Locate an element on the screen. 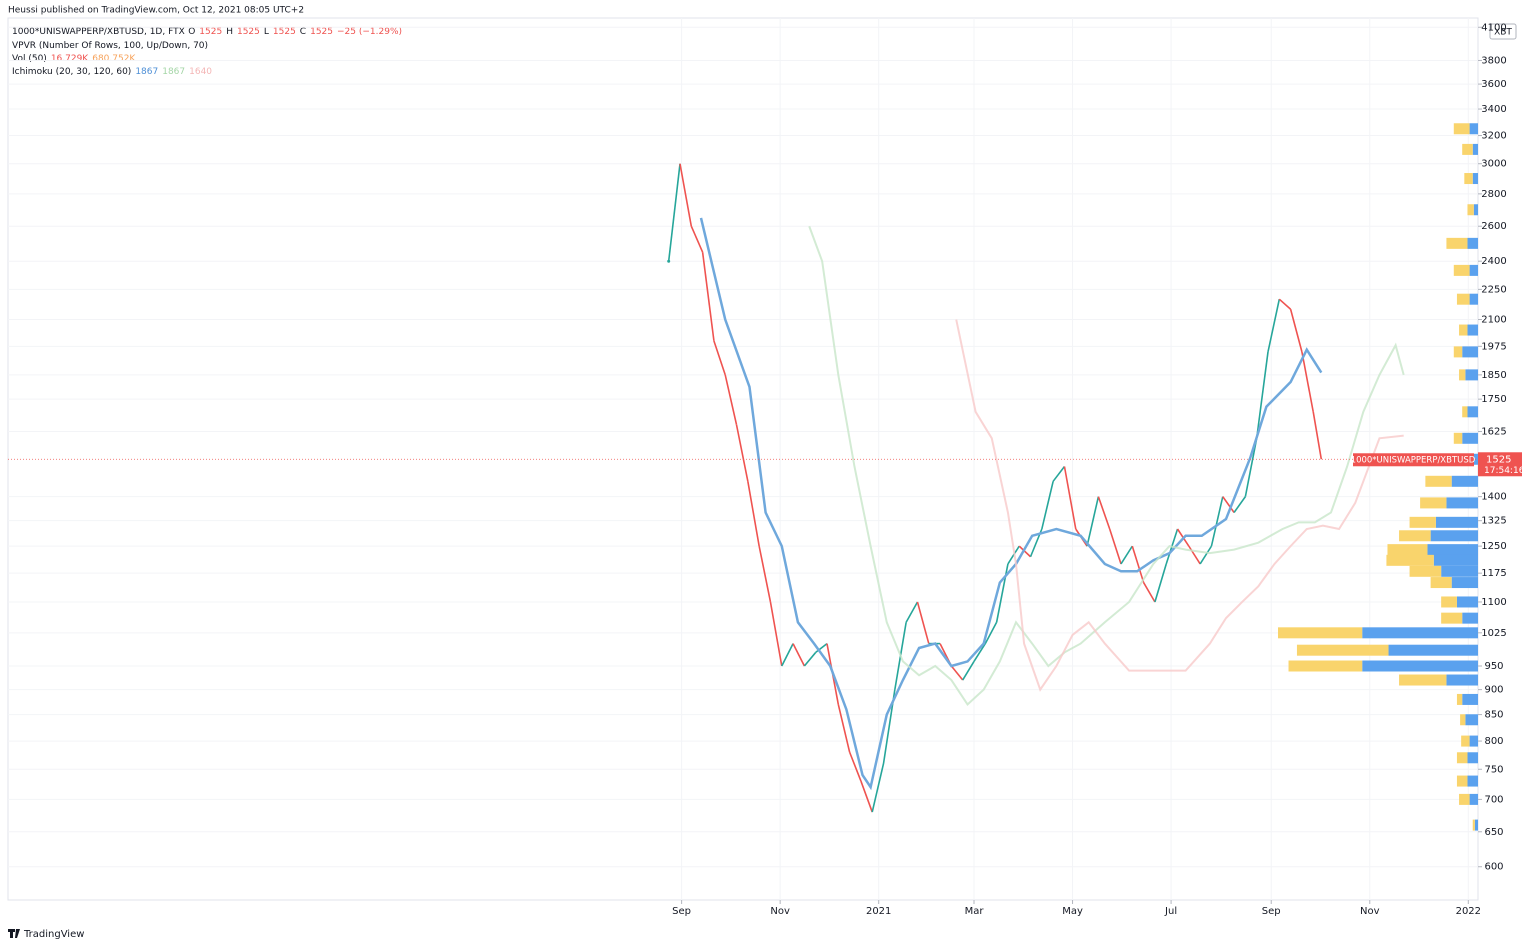 This screenshot has height=947, width=1536. y-tick-label: 1400 is located at coordinates (1493, 497).